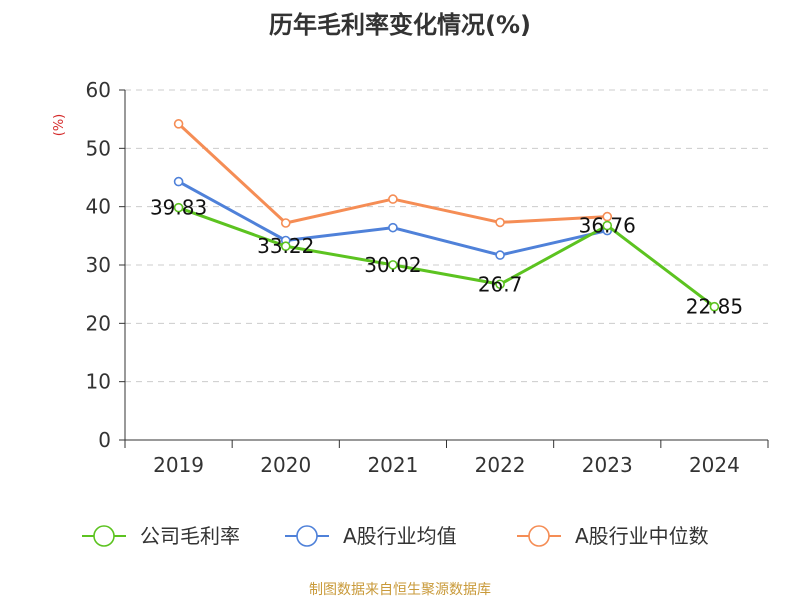  Describe the element at coordinates (59, 125) in the screenshot. I see `y-axis-label: (%)` at that location.